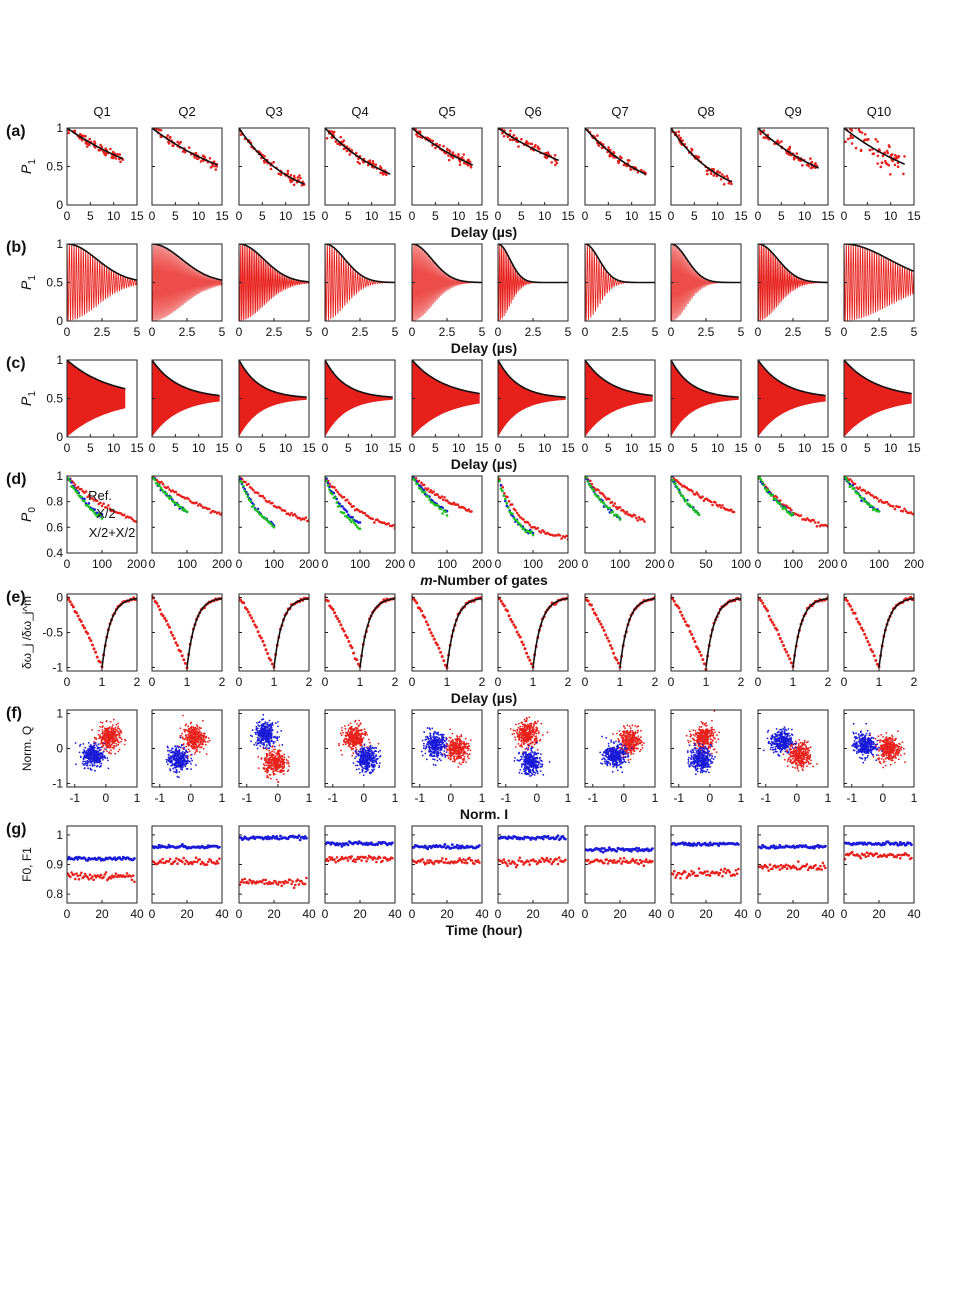 This screenshot has width=969, height=1292. What do you see at coordinates (114, 216) in the screenshot?
I see `x-tick-label: 10` at bounding box center [114, 216].